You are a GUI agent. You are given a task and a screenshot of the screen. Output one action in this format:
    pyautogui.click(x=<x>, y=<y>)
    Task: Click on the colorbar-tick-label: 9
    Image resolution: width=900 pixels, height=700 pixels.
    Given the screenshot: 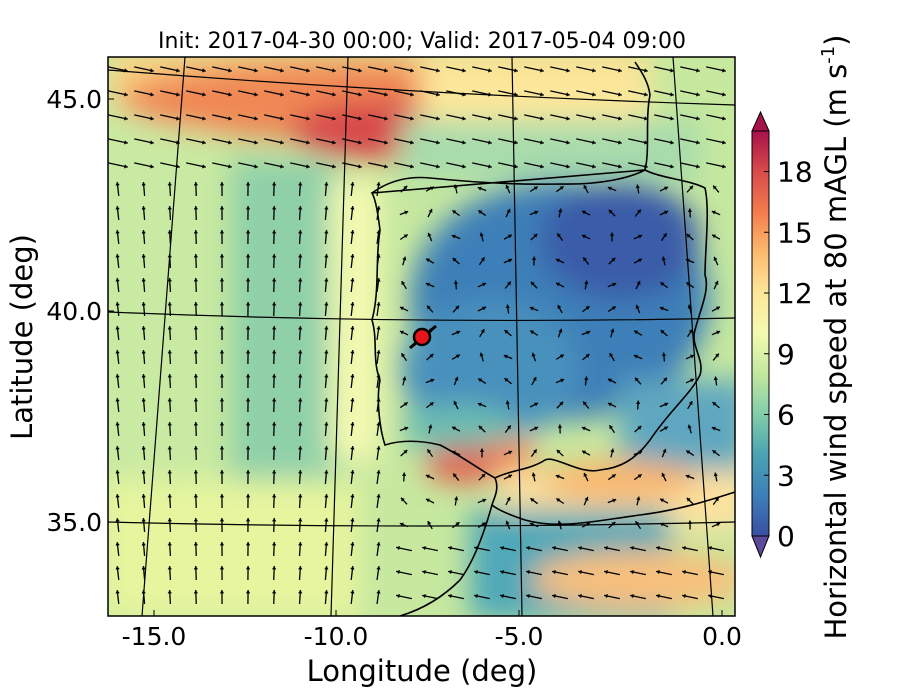 What is the action you would take?
    pyautogui.click(x=786, y=354)
    